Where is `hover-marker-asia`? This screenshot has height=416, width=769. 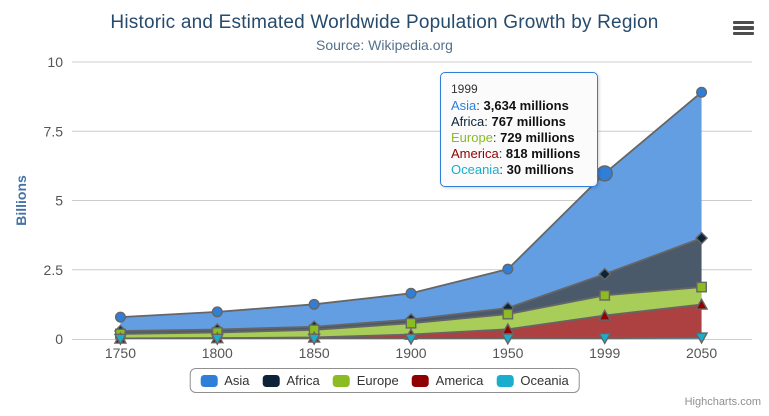 hover-marker-asia is located at coordinates (604, 173).